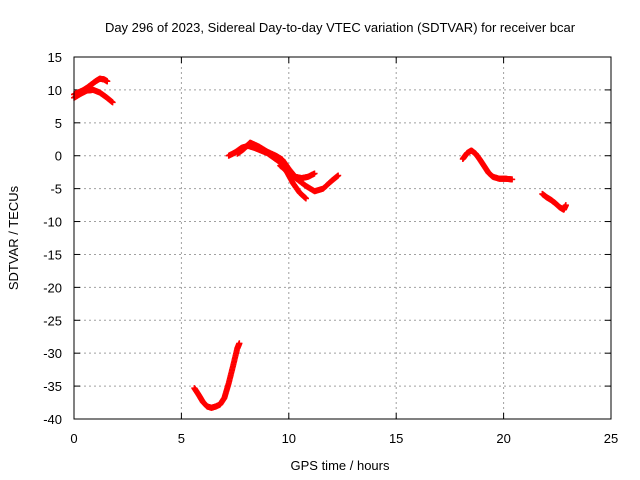 Image resolution: width=640 pixels, height=480 pixels. Describe the element at coordinates (55, 57) in the screenshot. I see `y-tick-label: 15` at that location.